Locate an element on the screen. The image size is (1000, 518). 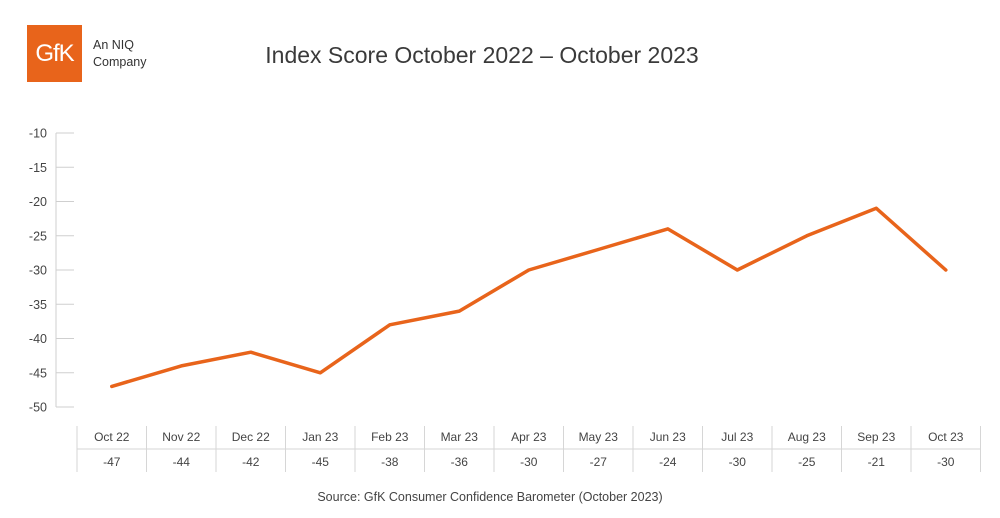
y-tick-label: -30 is located at coordinates (38, 271).